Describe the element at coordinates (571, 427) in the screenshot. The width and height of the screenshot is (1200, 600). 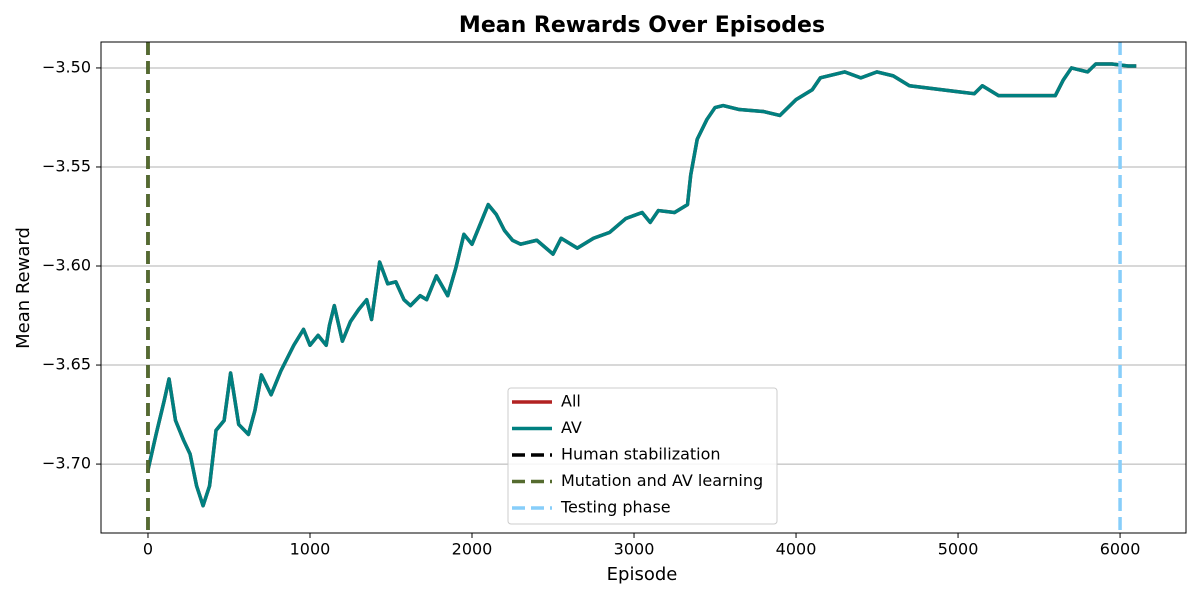
I see `legend-label: AV` at that location.